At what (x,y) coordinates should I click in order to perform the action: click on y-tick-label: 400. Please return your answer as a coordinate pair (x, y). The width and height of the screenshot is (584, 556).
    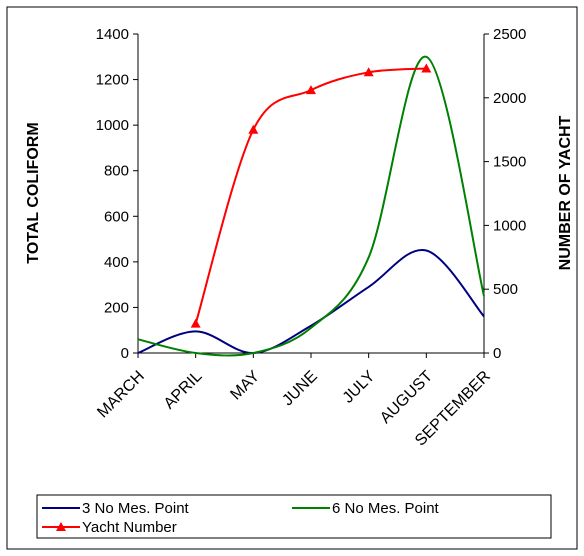
    Looking at the image, I should click on (116, 262).